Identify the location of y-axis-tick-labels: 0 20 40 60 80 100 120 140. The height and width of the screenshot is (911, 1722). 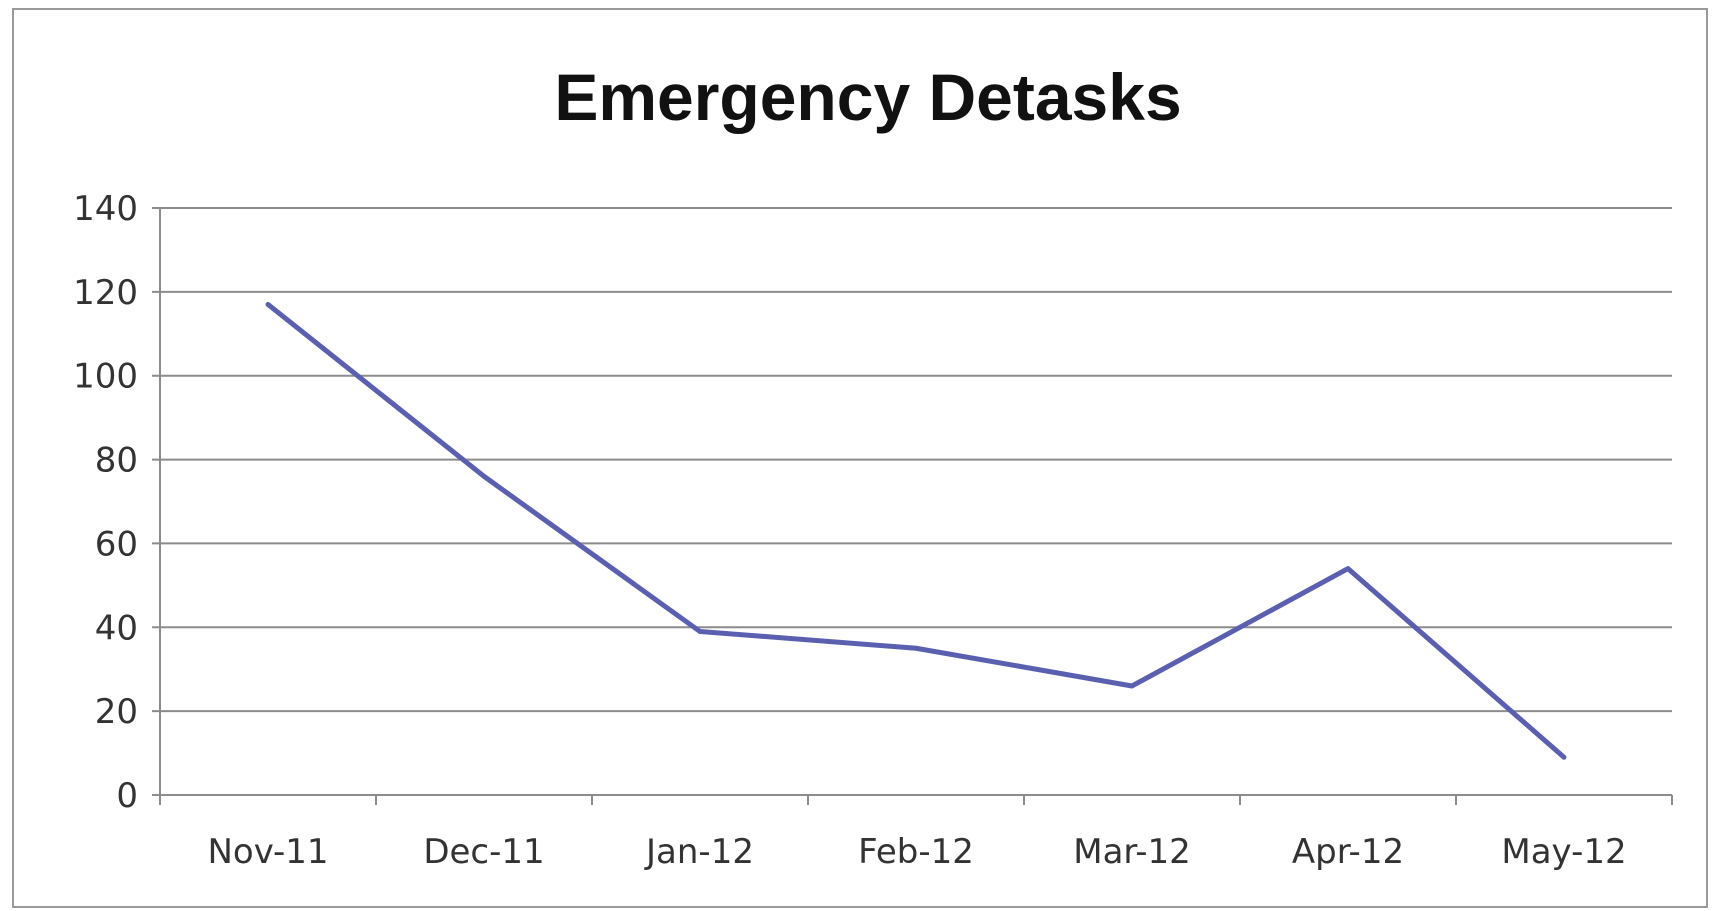
(105, 502).